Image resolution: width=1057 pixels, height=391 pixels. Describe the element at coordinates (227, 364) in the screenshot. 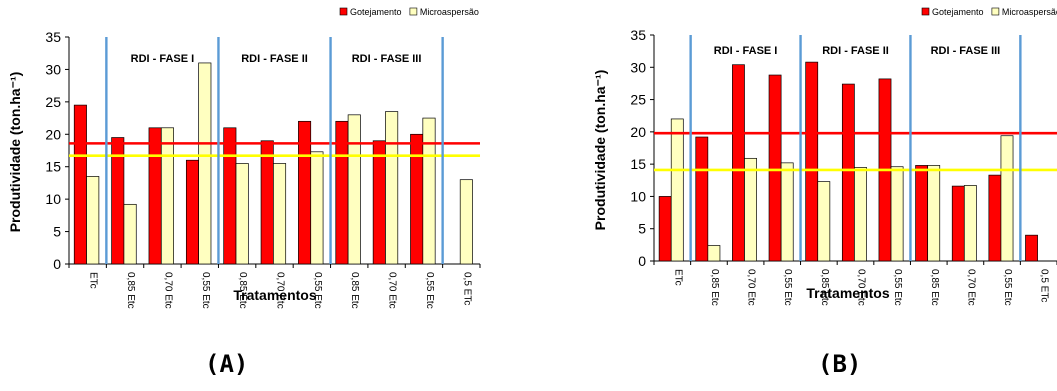

I see `panel-label-a: (A)` at that location.